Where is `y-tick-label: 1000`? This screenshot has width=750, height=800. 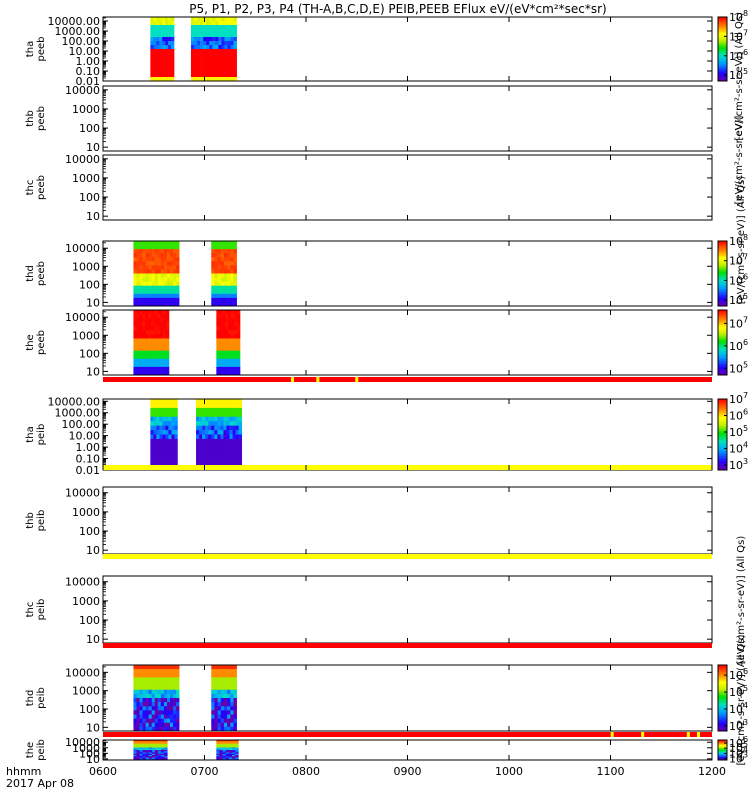 y-tick-label: 1000 is located at coordinates (86, 691).